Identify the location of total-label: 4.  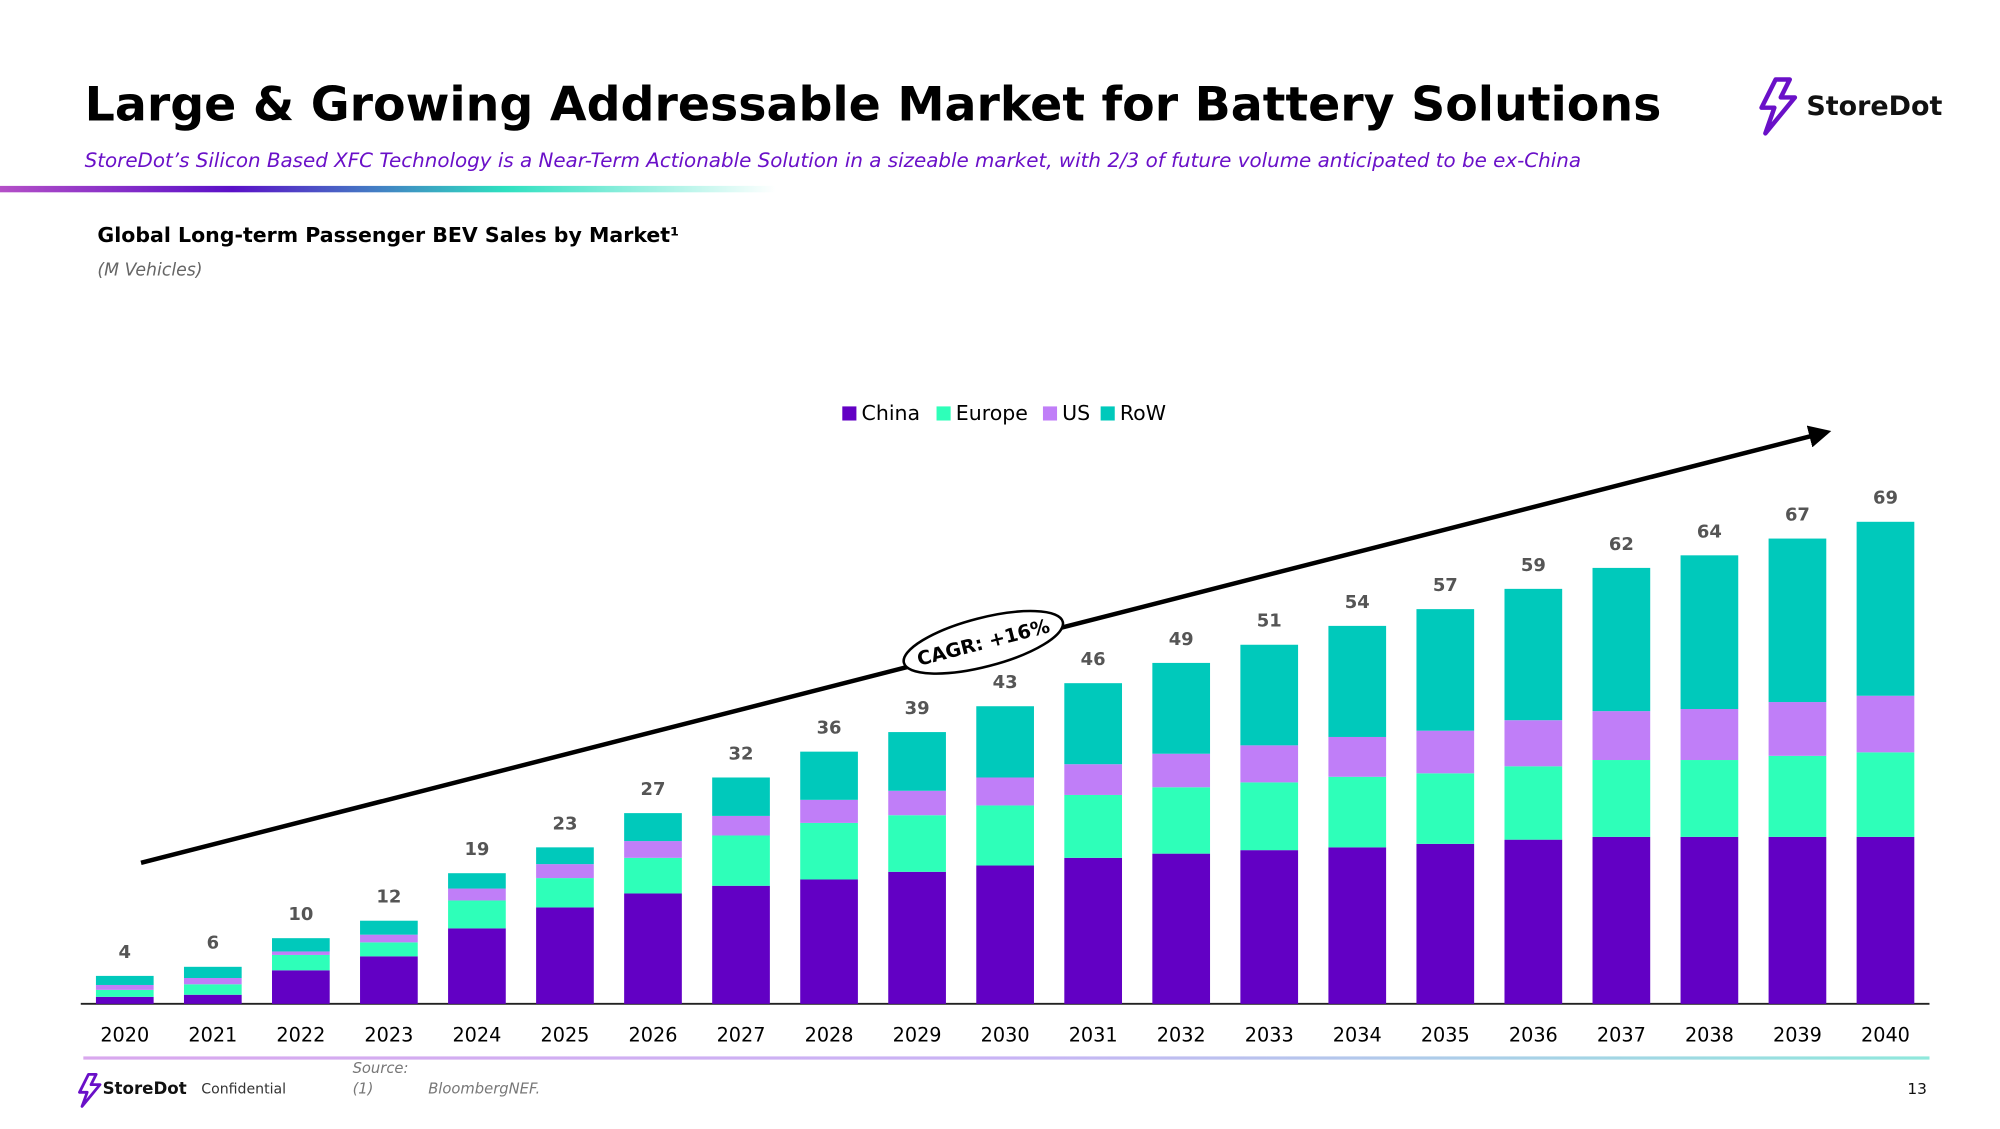
(125, 952).